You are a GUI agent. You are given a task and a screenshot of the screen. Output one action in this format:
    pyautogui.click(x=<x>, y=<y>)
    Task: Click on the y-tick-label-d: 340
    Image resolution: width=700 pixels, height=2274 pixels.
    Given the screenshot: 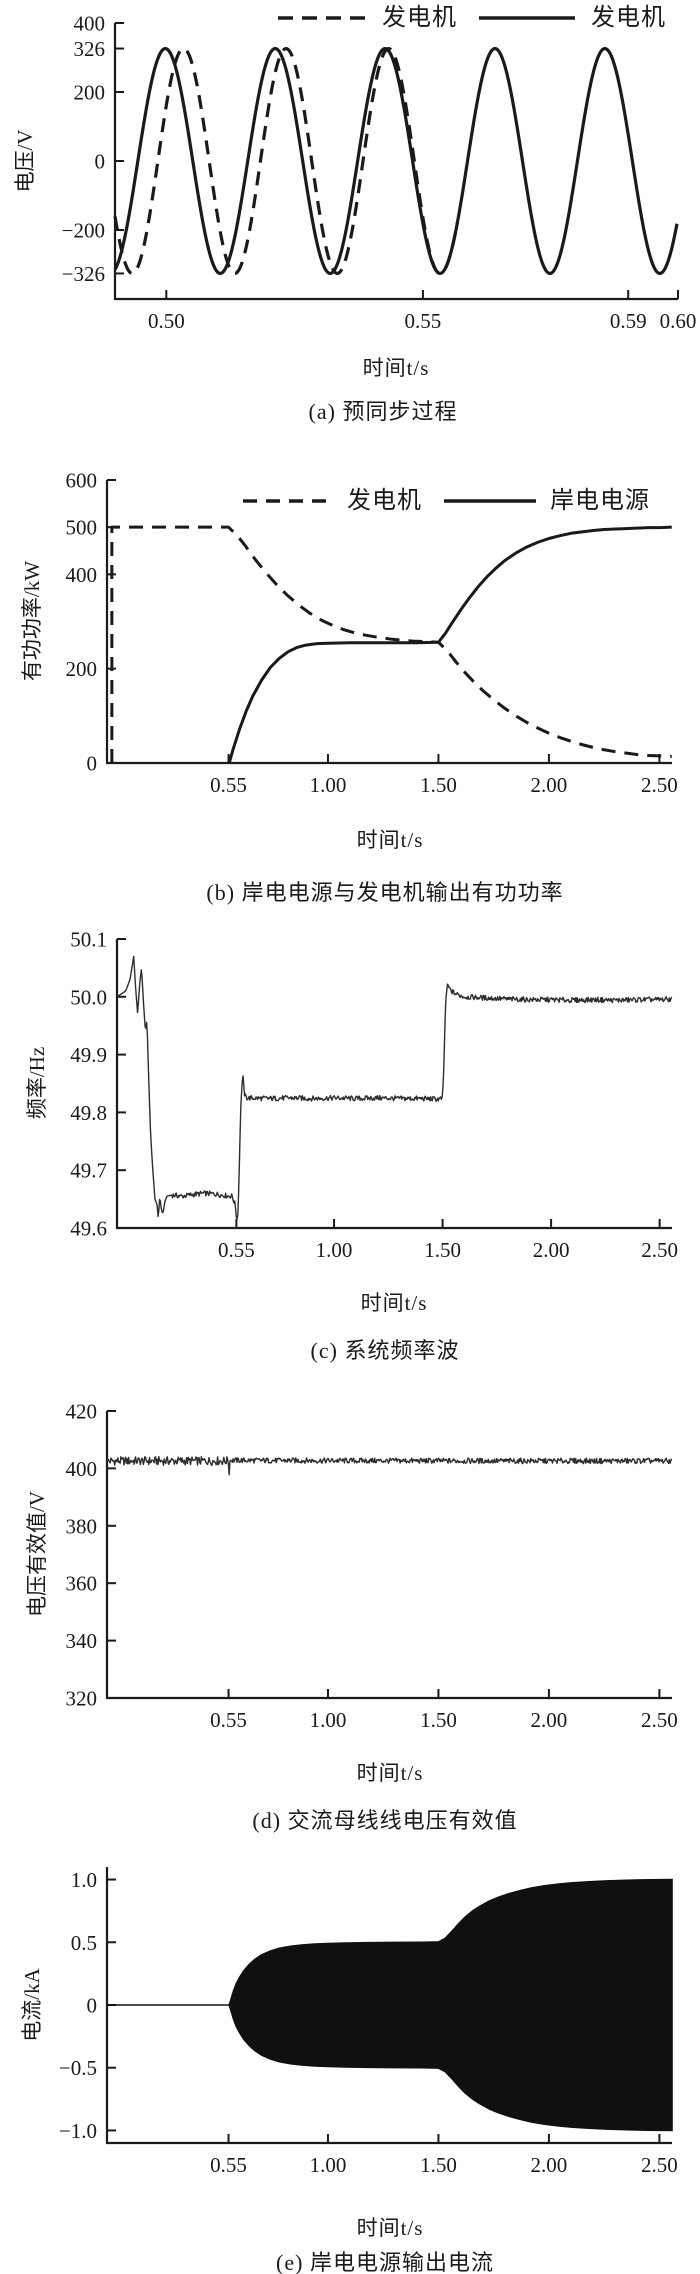 What is the action you would take?
    pyautogui.click(x=82, y=1641)
    